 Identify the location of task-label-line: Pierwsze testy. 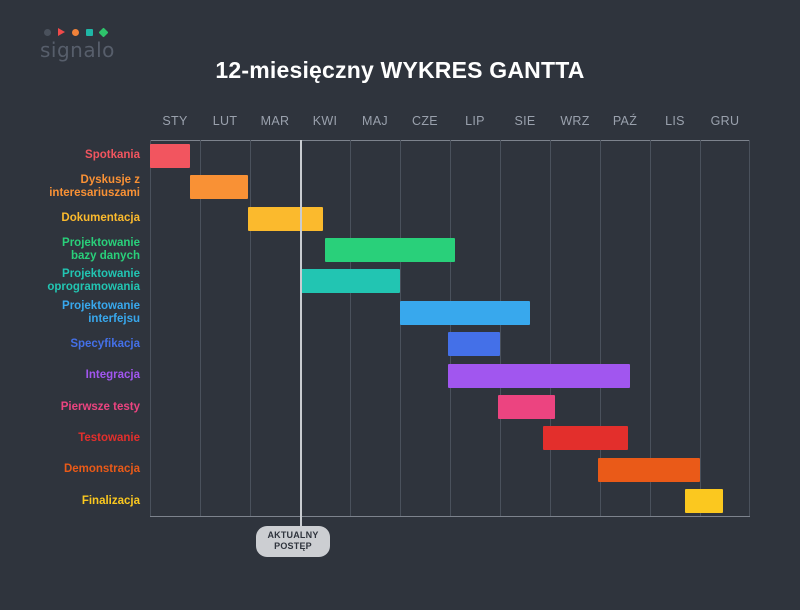
(100, 406).